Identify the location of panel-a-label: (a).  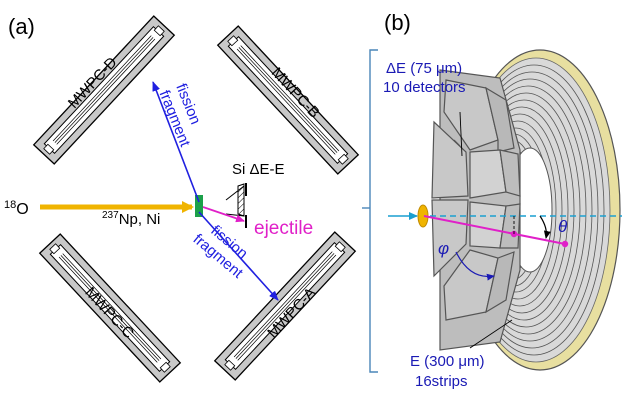
(21, 26).